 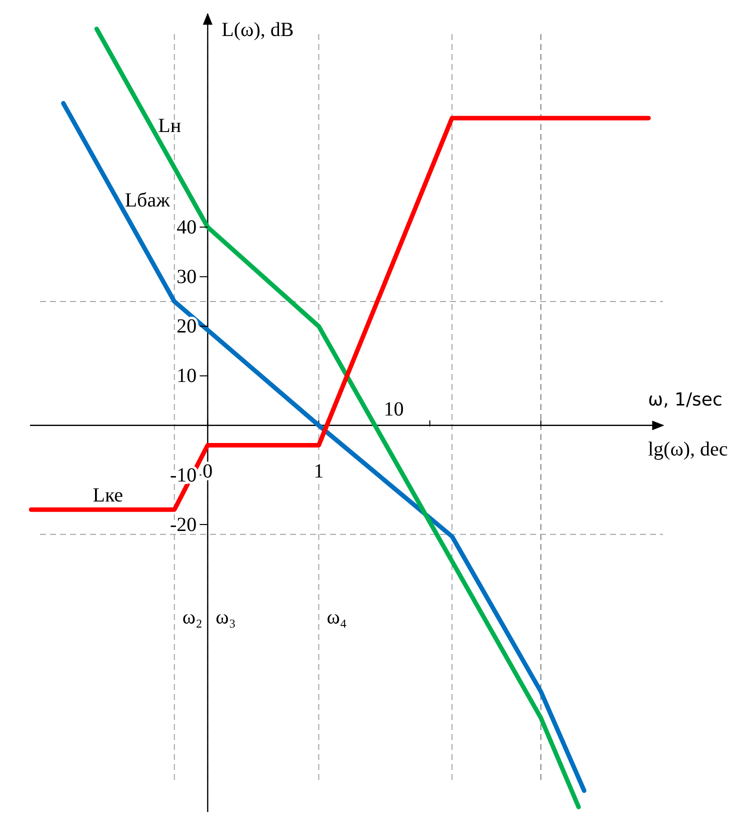 I want to click on series-label: Lн, so click(x=170, y=126).